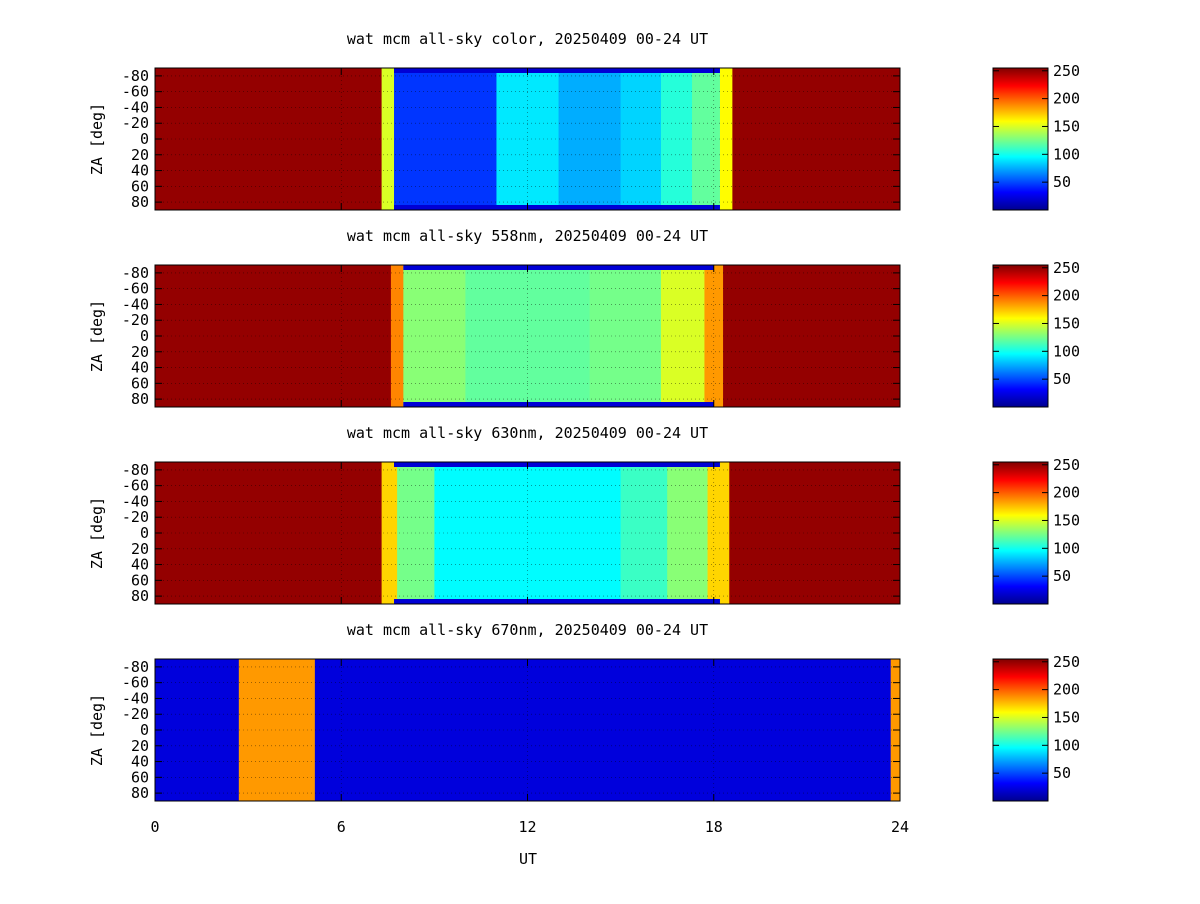  What do you see at coordinates (154, 827) in the screenshot?
I see `x-tick-label: 0` at bounding box center [154, 827].